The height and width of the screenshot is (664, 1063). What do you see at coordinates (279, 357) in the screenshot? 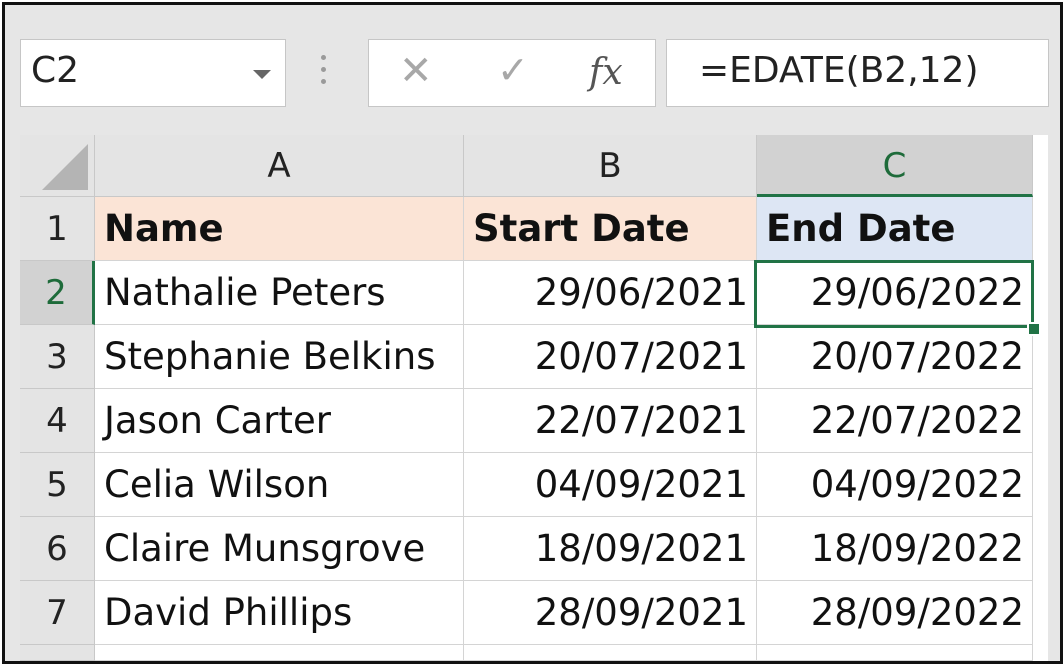
I see `cell-a3: Stephanie Belkins` at bounding box center [279, 357].